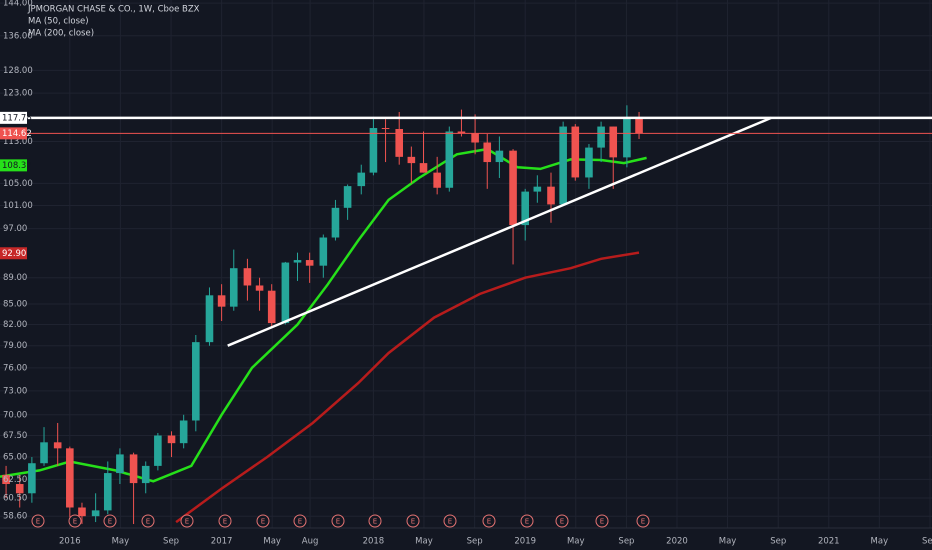  What do you see at coordinates (374, 542) in the screenshot?
I see `x-tick-label: 2018` at bounding box center [374, 542].